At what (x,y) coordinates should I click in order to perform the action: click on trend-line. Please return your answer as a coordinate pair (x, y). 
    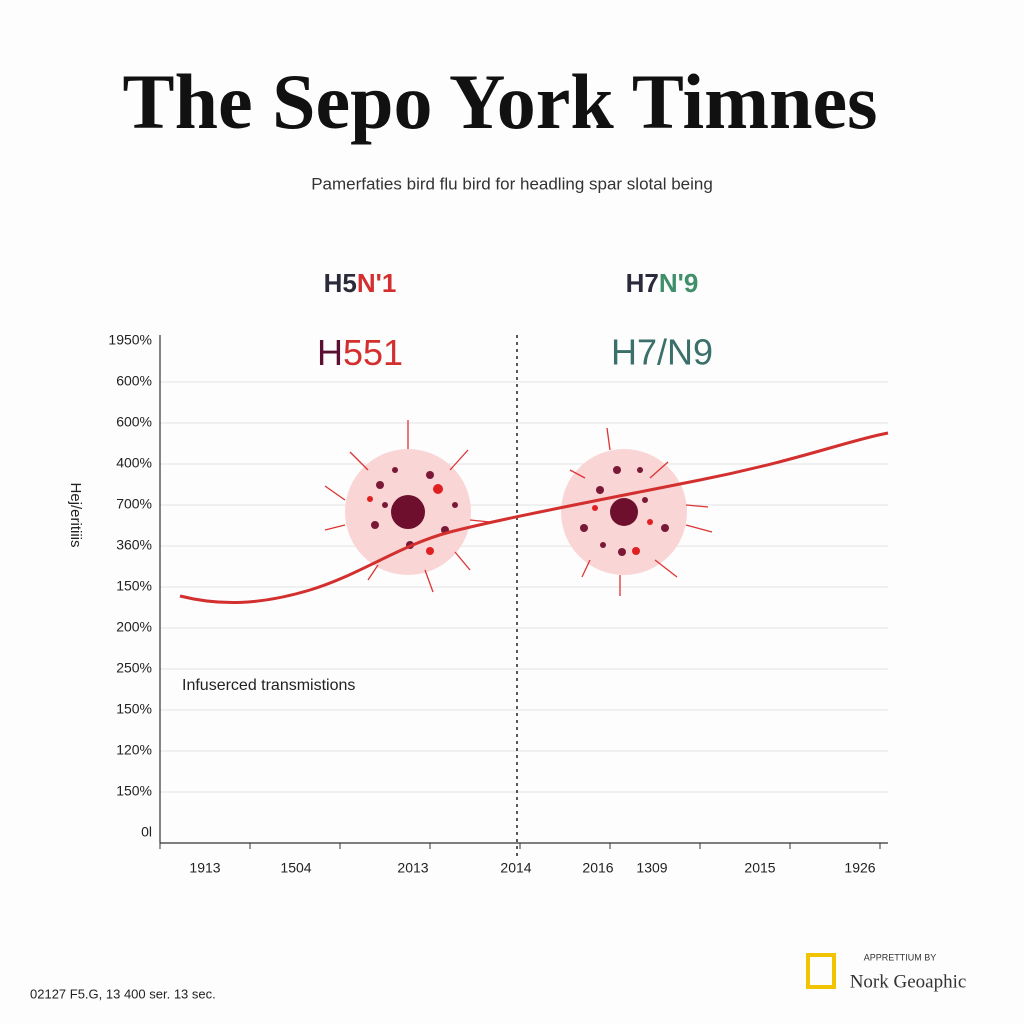
    Looking at the image, I should click on (534, 518).